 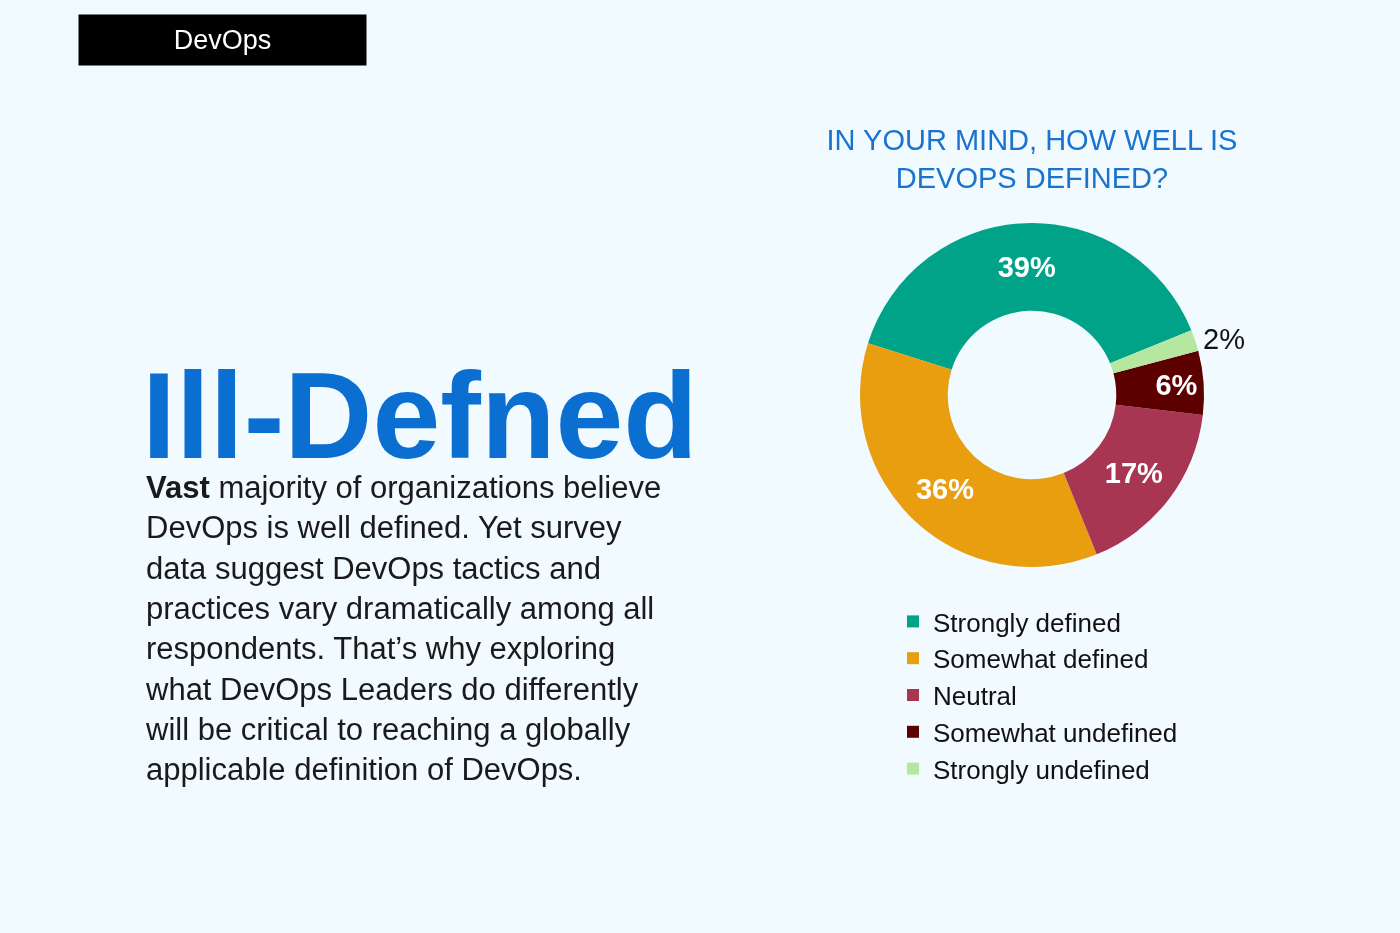 I want to click on data-label: 39%, so click(x=1026, y=266).